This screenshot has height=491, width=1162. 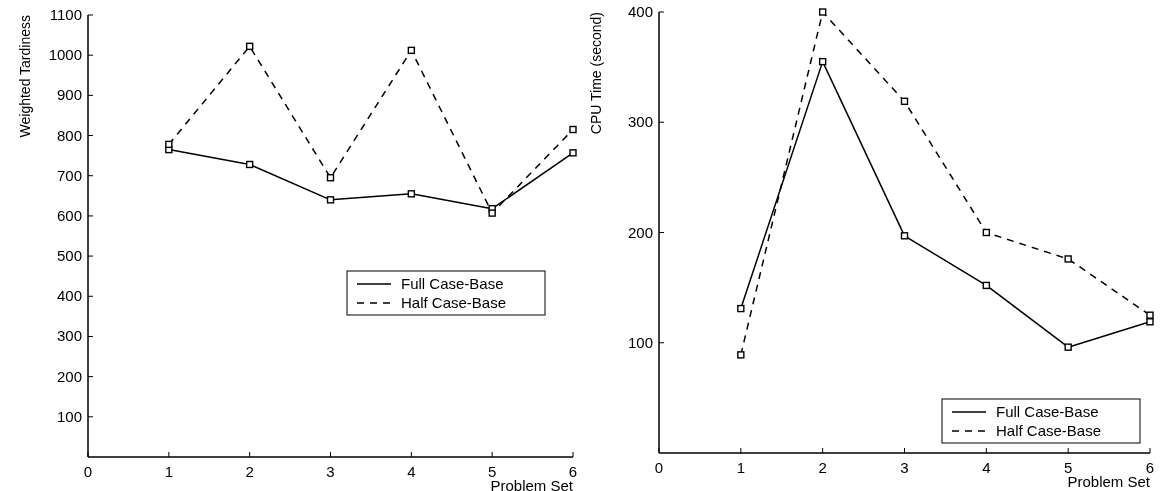 What do you see at coordinates (69, 135) in the screenshot?
I see `y-tick-label: 800` at bounding box center [69, 135].